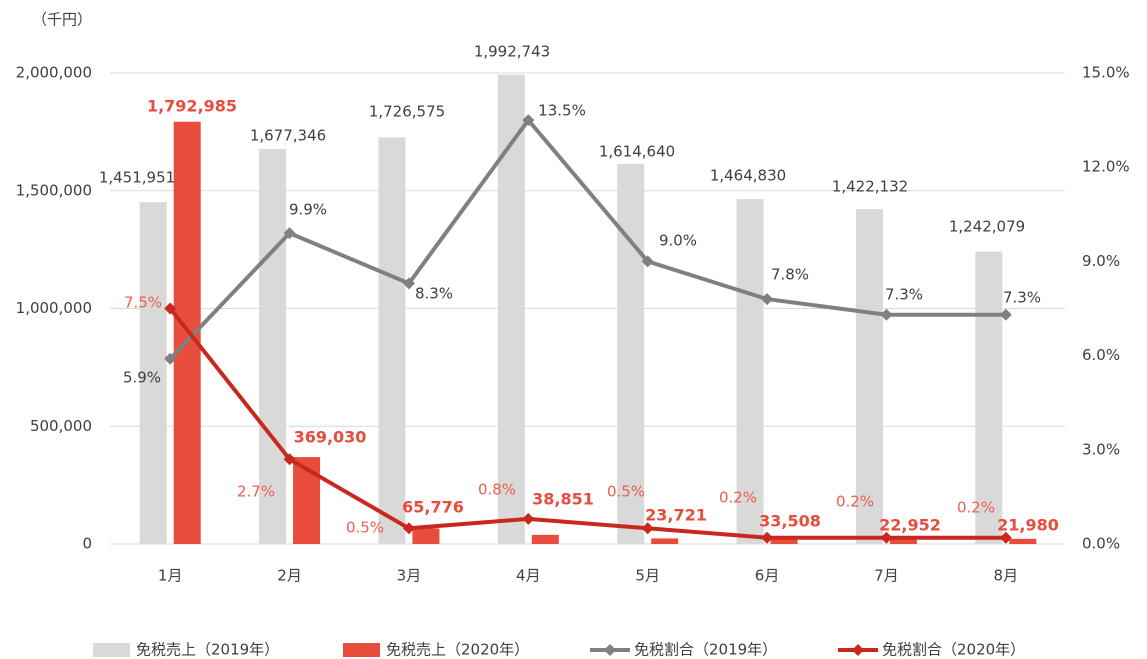 The image size is (1147, 659). I want to click on data-label: 33,508, so click(790, 521).